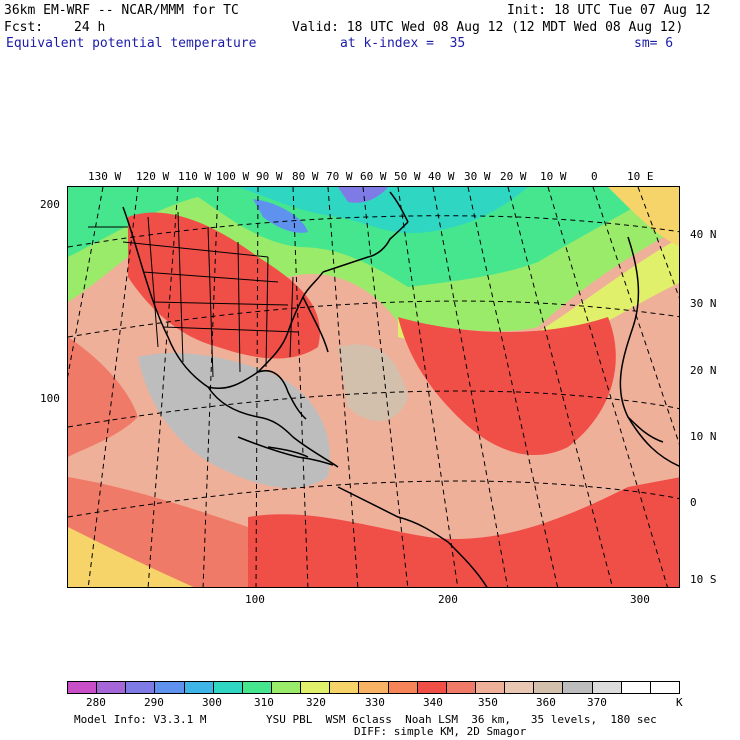 Image resolution: width=740 pixels, height=740 pixels. What do you see at coordinates (440, 731) in the screenshot?
I see `diffusion-info: DIFF: simple KM, 2D Smagor` at bounding box center [440, 731].